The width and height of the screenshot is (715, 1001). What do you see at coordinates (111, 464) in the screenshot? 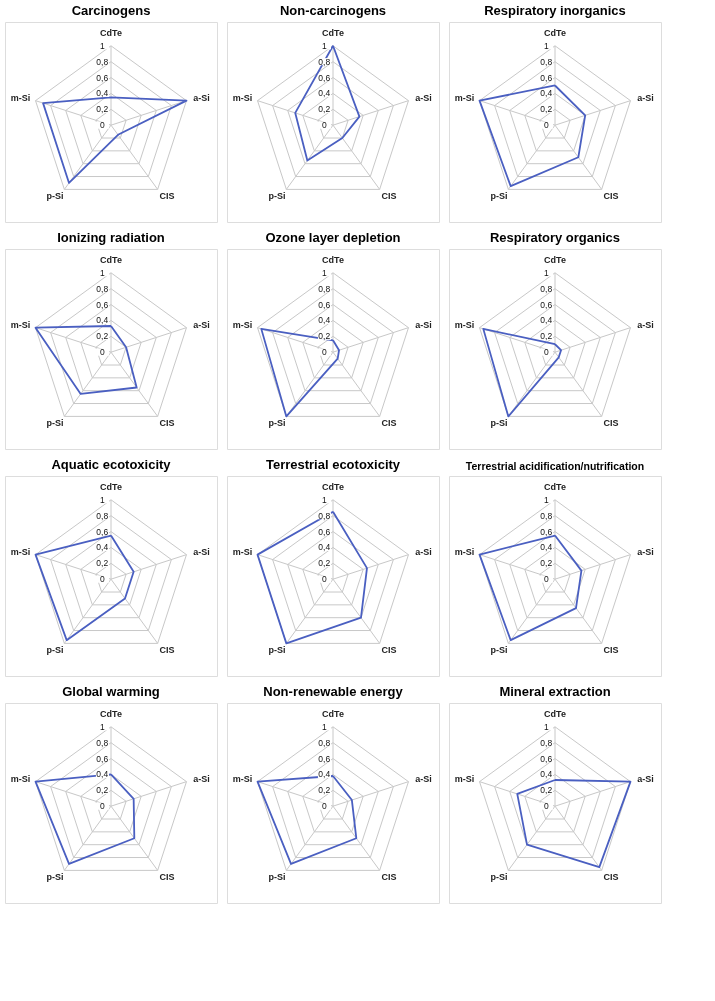
I see `chart-title: Aquatic ecotoxicity` at bounding box center [111, 464].